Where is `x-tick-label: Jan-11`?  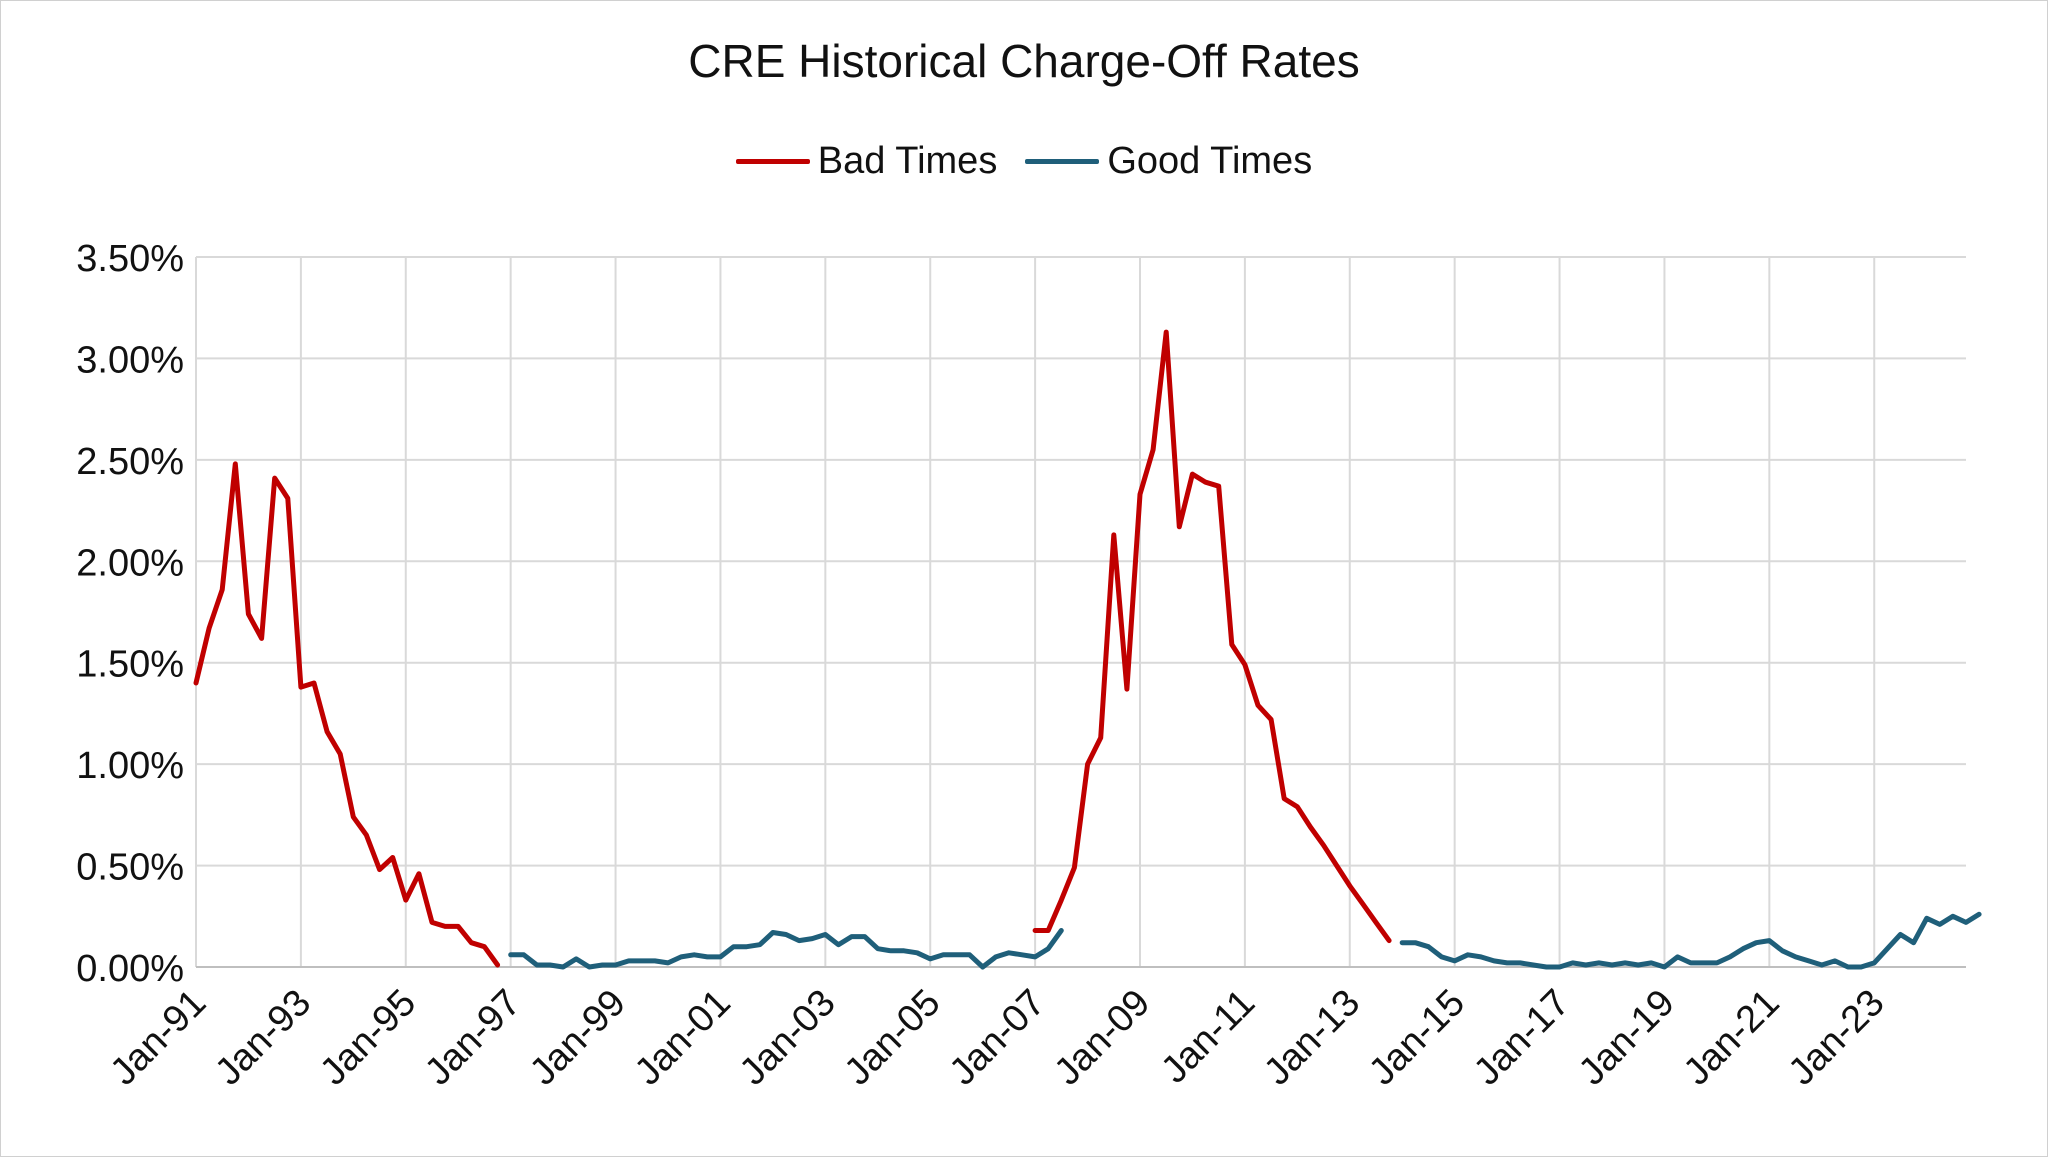 x-tick-label: Jan-11 is located at coordinates (1208, 1037).